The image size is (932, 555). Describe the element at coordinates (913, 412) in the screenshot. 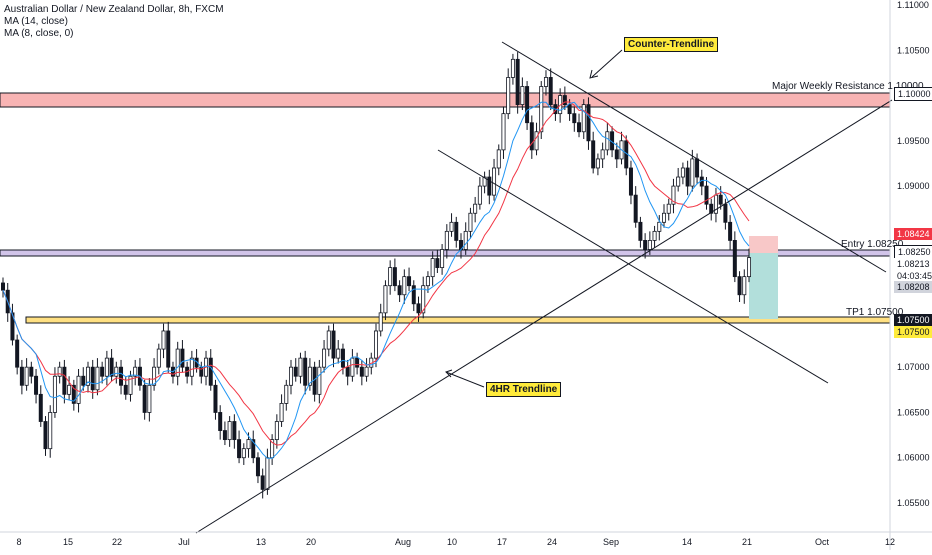

I see `y-tick-label: 1.06500` at that location.